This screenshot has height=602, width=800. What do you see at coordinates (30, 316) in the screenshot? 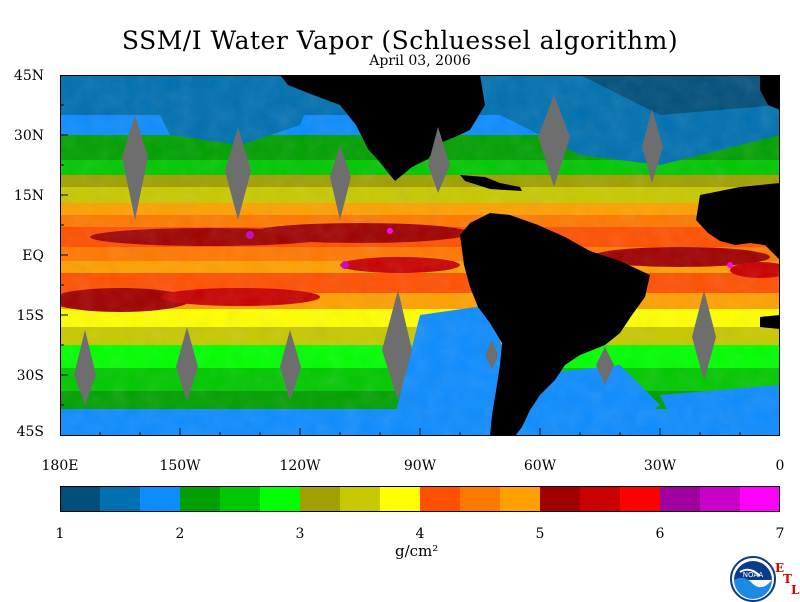
I see `lat-label-15s: 15S` at bounding box center [30, 316].